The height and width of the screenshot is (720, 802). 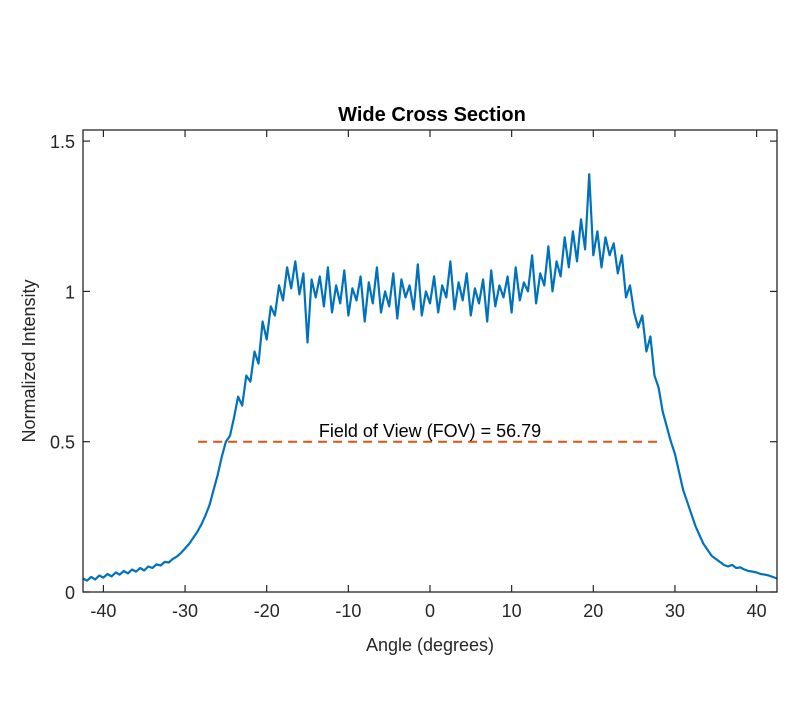 I want to click on x-tick-label: 0, so click(x=430, y=611).